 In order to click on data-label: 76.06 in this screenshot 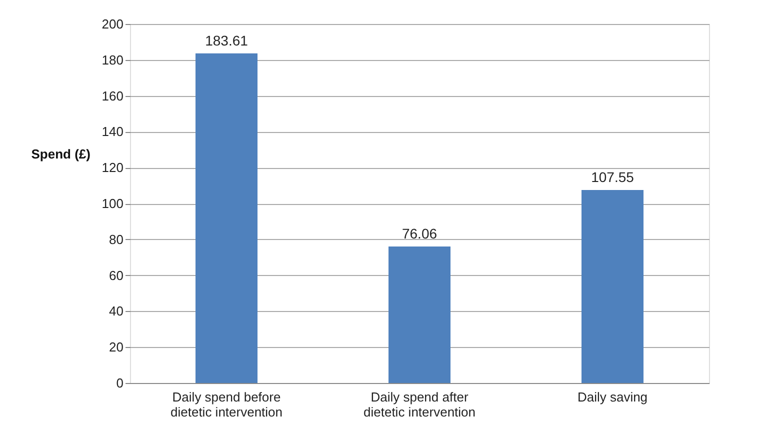, I will do `click(420, 233)`.